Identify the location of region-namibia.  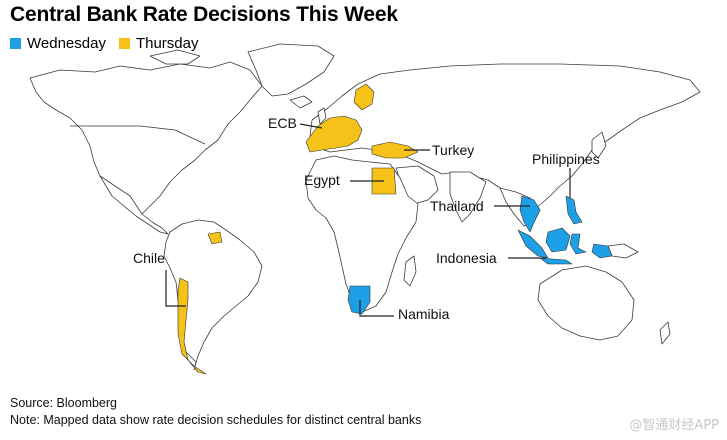
(359, 300).